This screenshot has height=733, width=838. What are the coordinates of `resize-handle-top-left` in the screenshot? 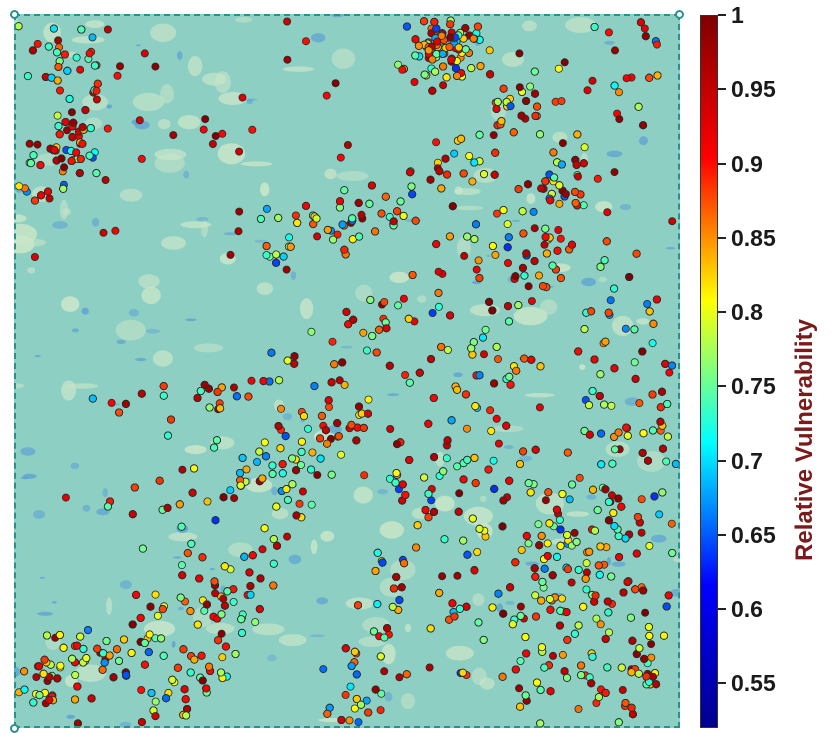 It's located at (14, 14).